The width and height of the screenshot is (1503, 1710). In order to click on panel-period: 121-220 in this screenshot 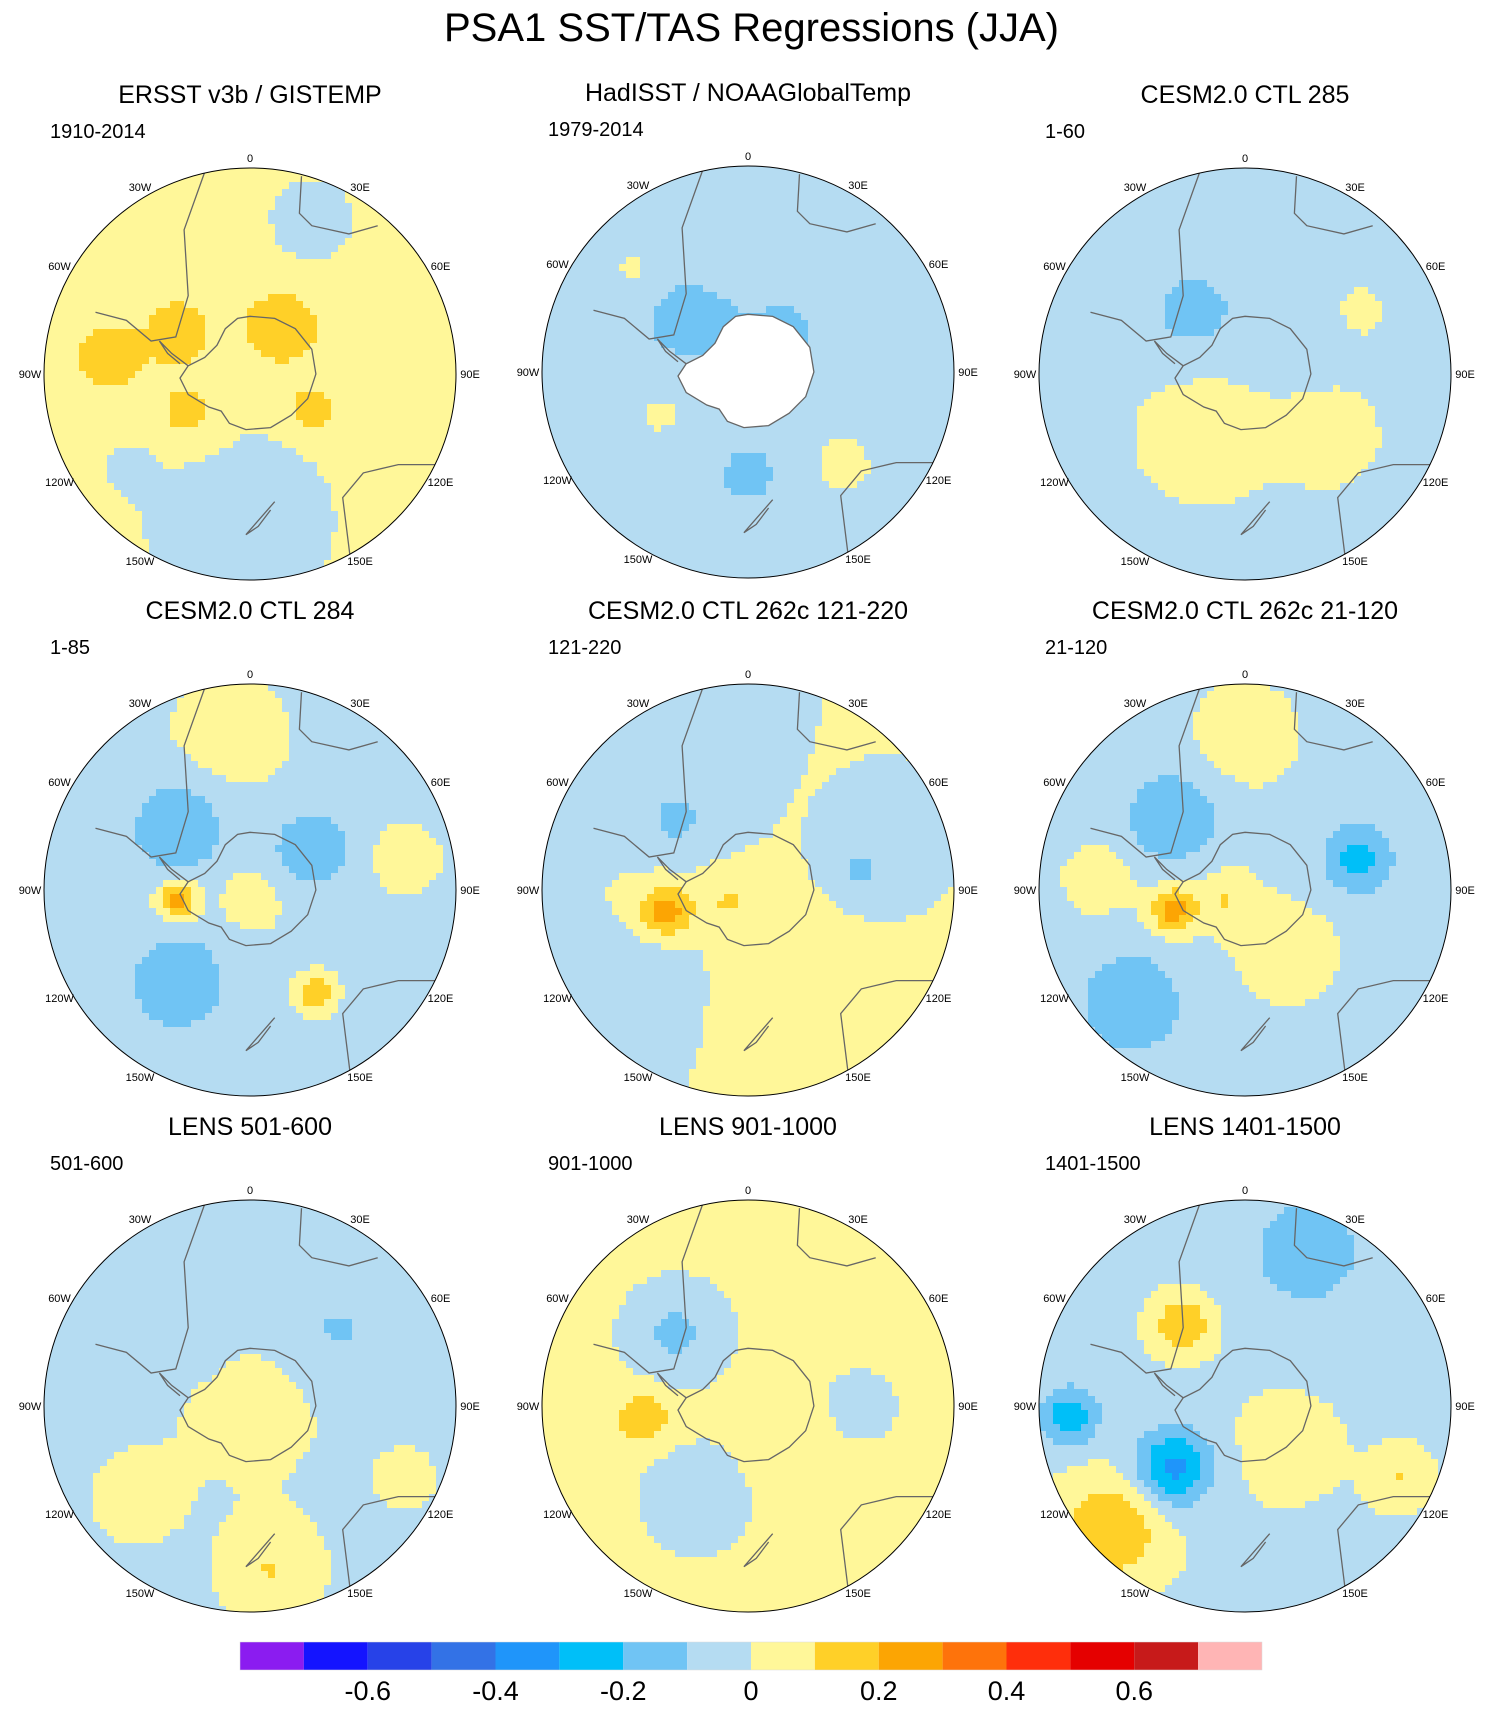, I will do `click(584, 648)`.